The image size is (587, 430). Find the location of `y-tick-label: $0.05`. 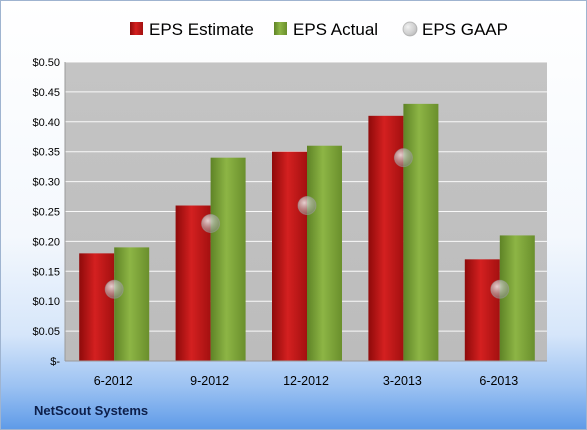

y-tick-label: $0.05 is located at coordinates (46, 332).